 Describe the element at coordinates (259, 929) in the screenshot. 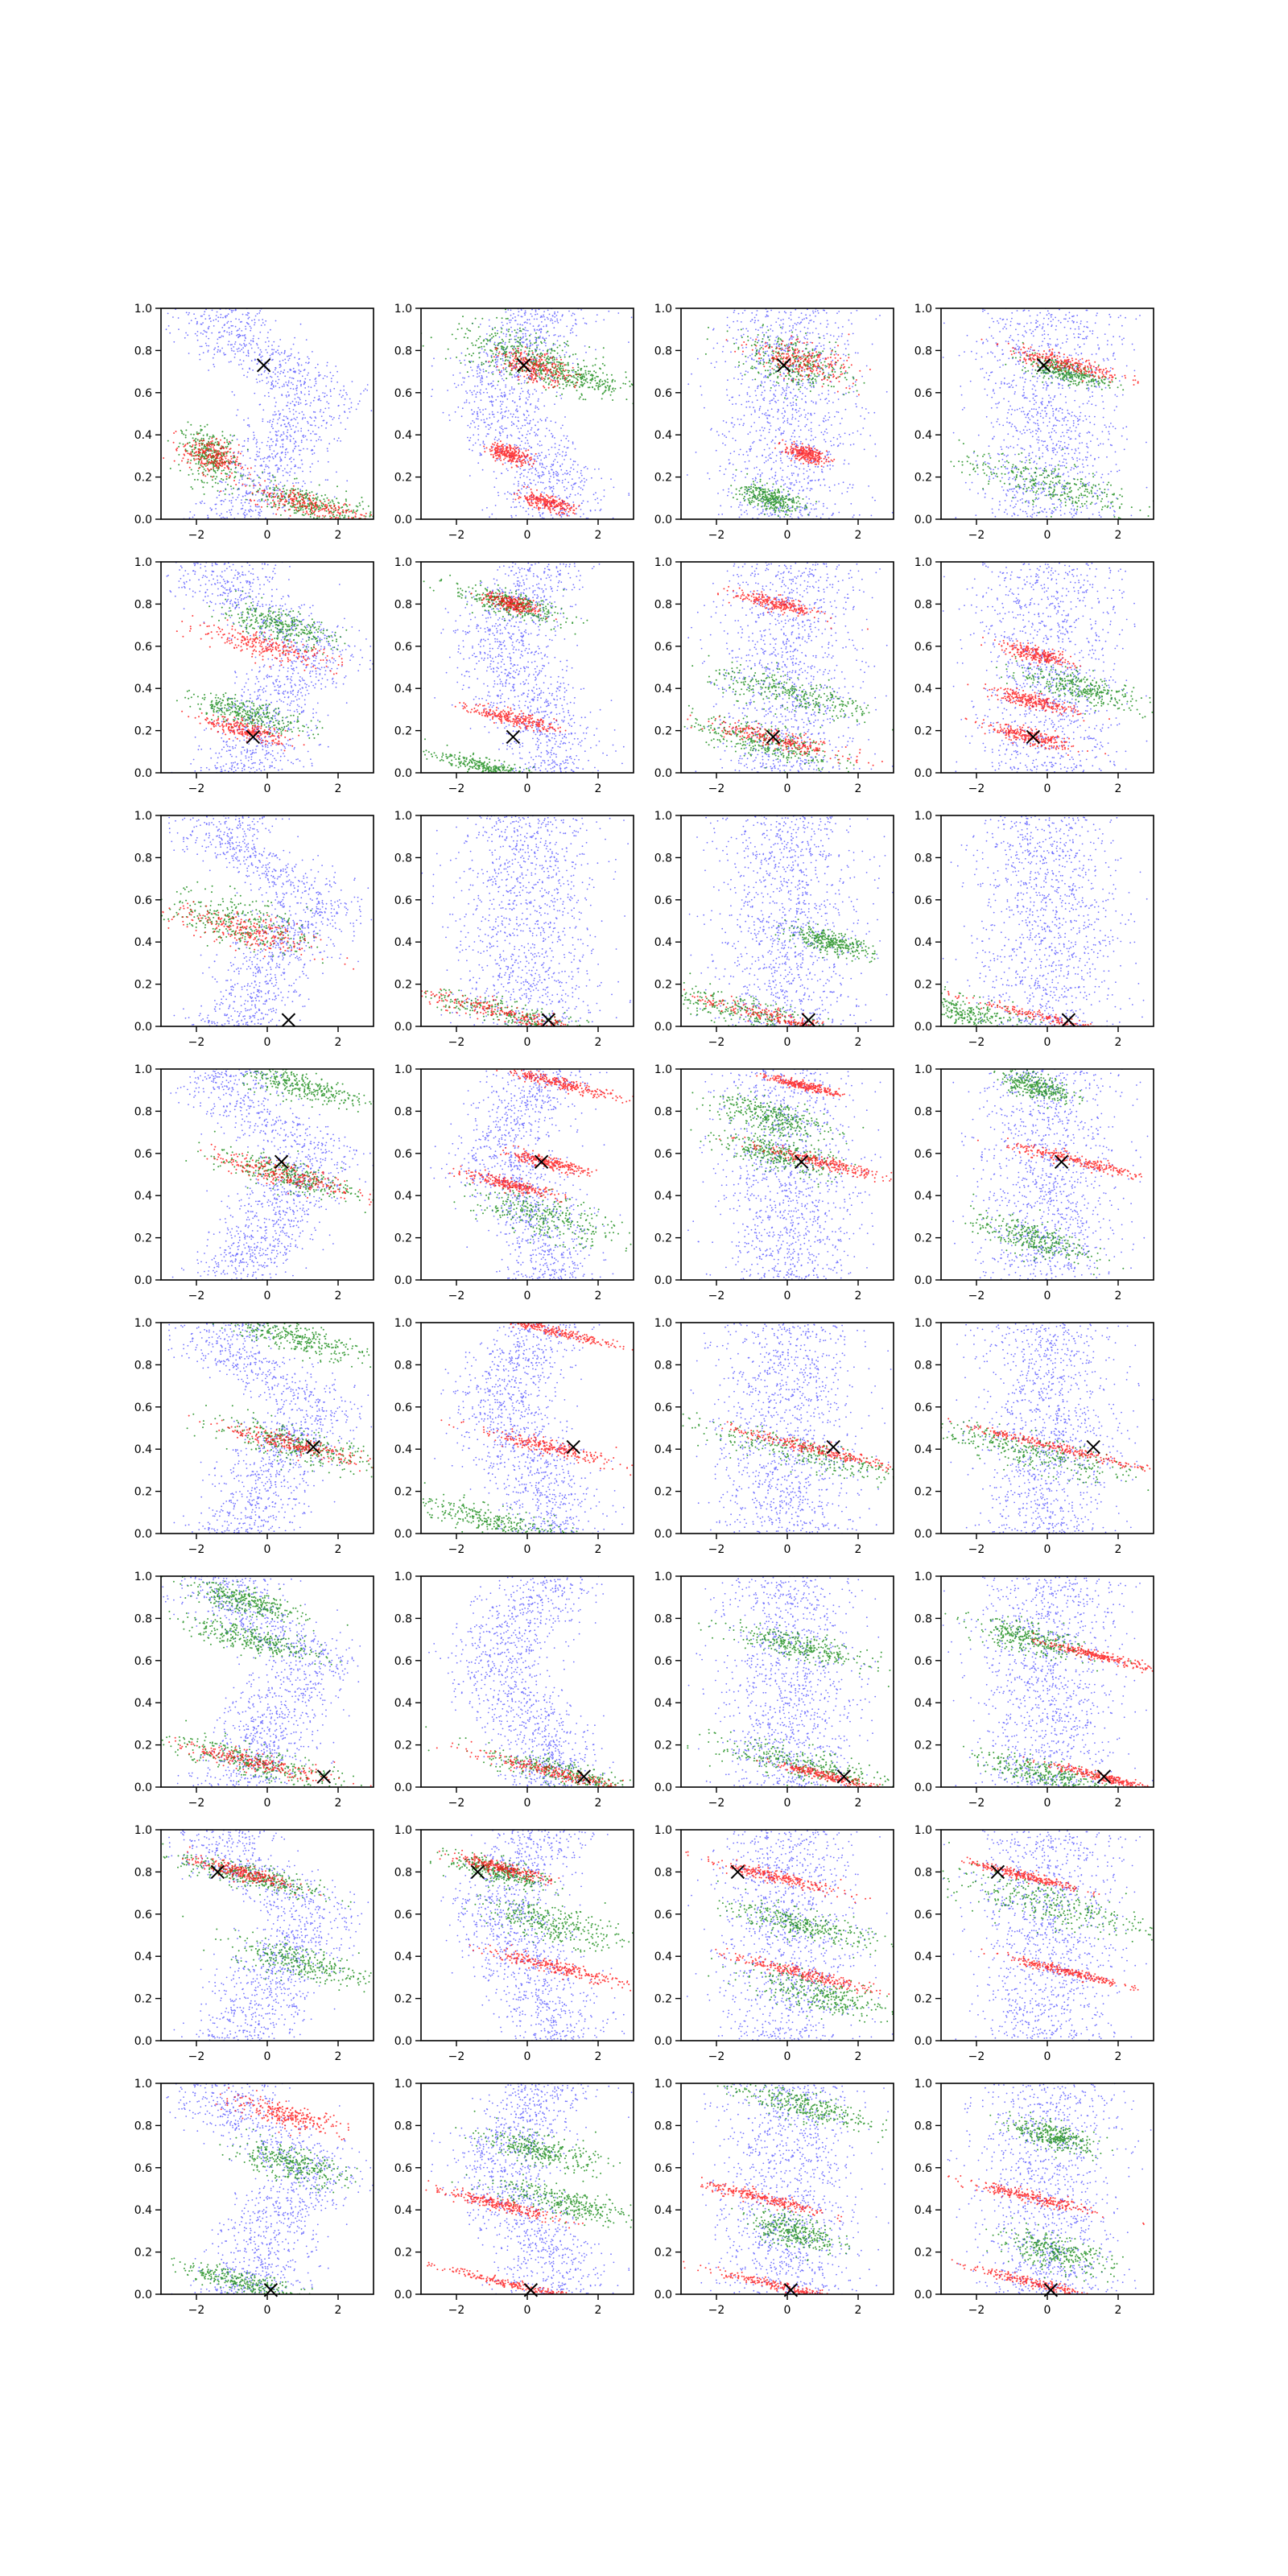

I see `panel-r3-c1: −2 0 20.00.20.40.60.81.0` at that location.